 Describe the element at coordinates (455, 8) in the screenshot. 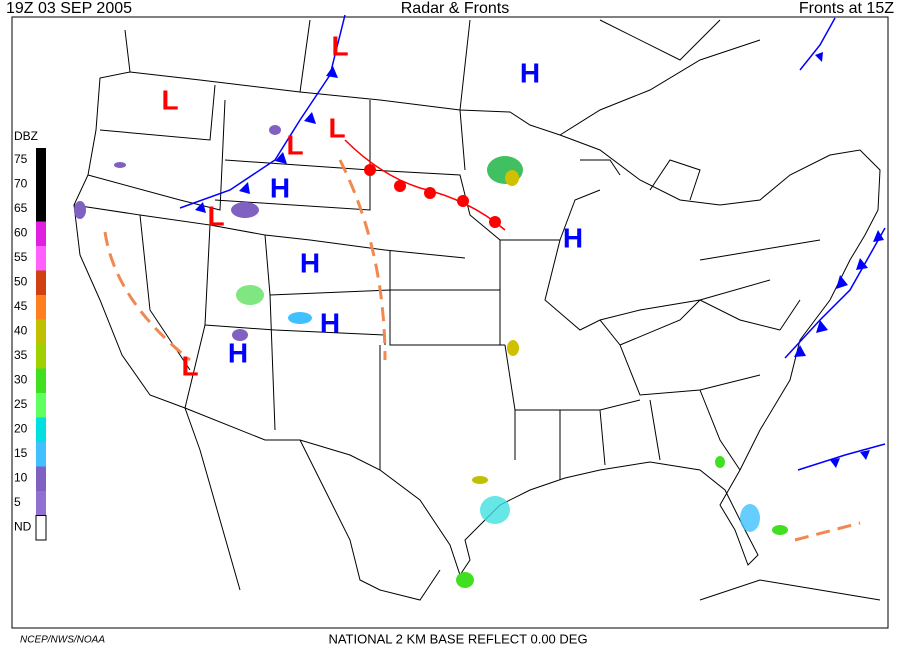

I see `title: Radar & Fronts` at that location.